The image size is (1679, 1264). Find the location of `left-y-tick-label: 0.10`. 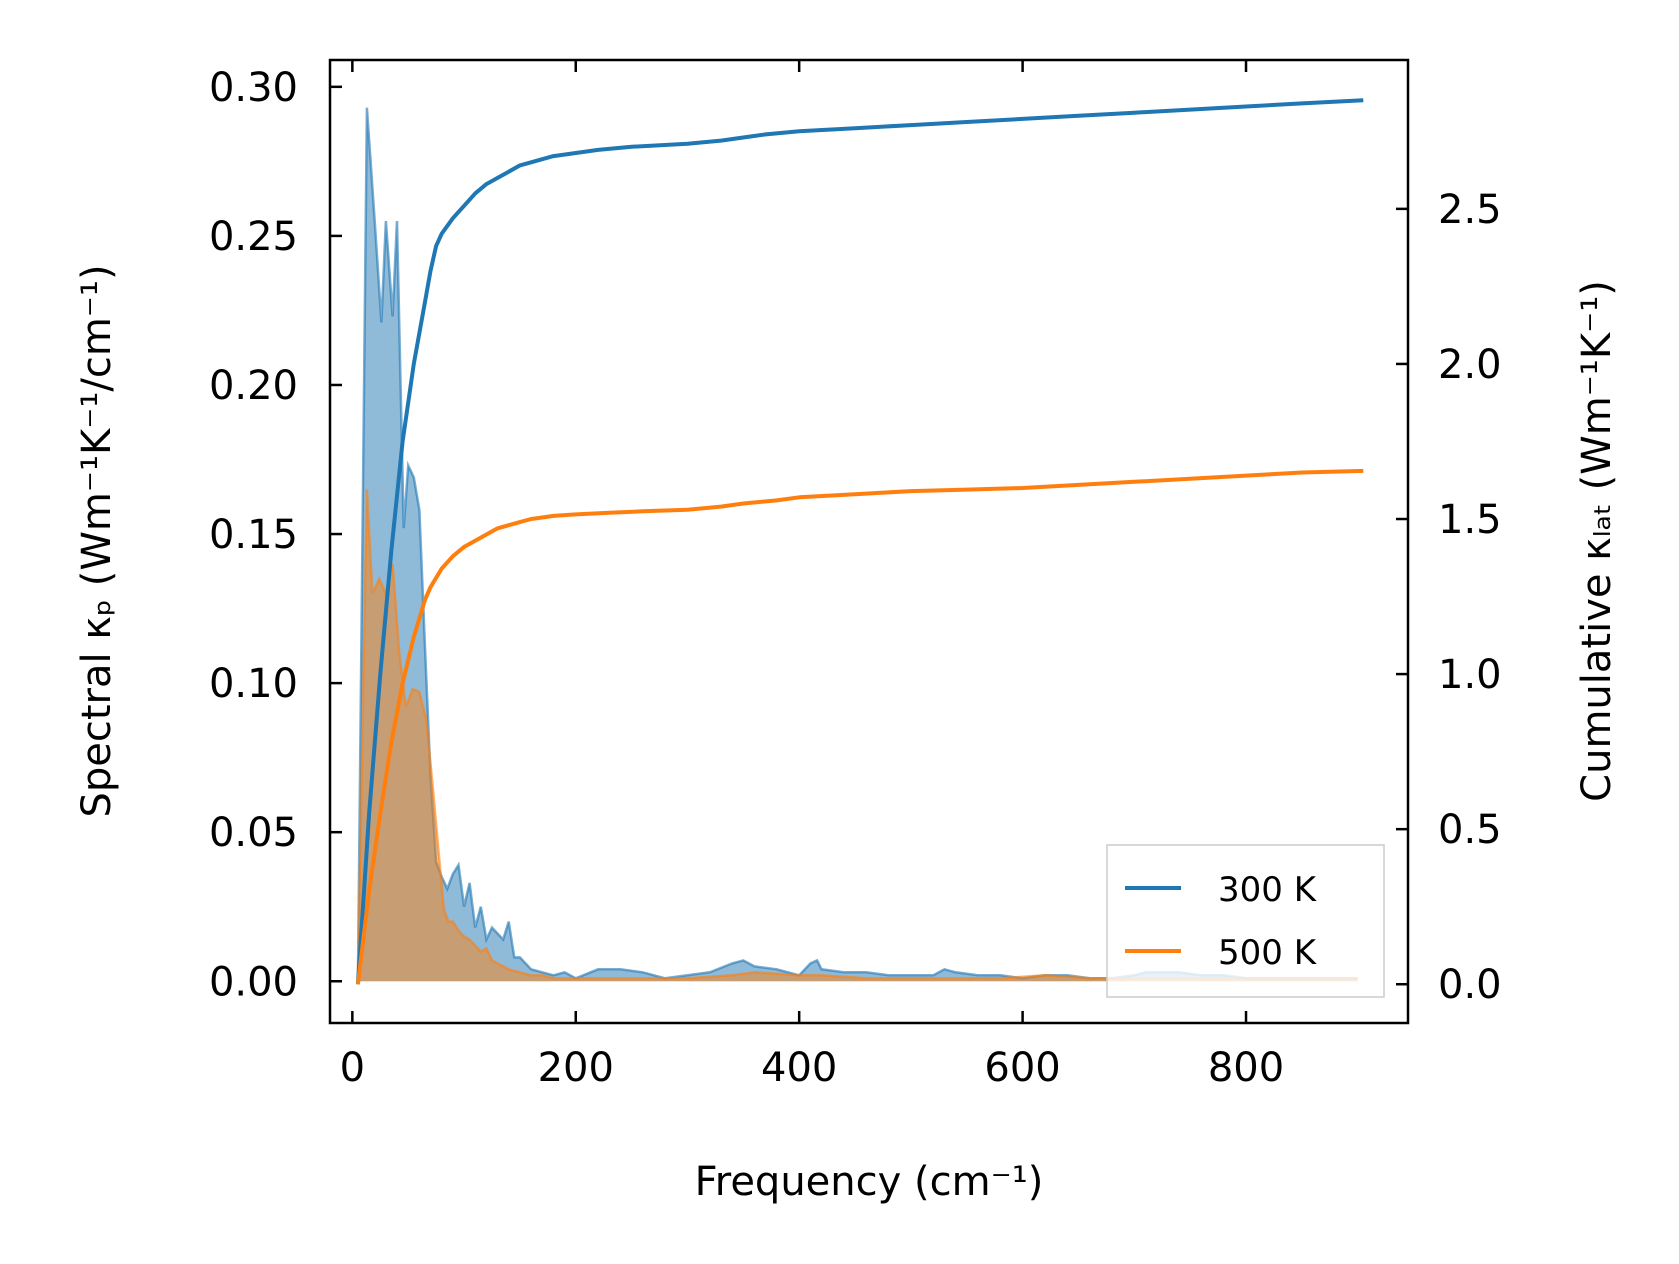

left-y-tick-label: 0.10 is located at coordinates (253, 684).